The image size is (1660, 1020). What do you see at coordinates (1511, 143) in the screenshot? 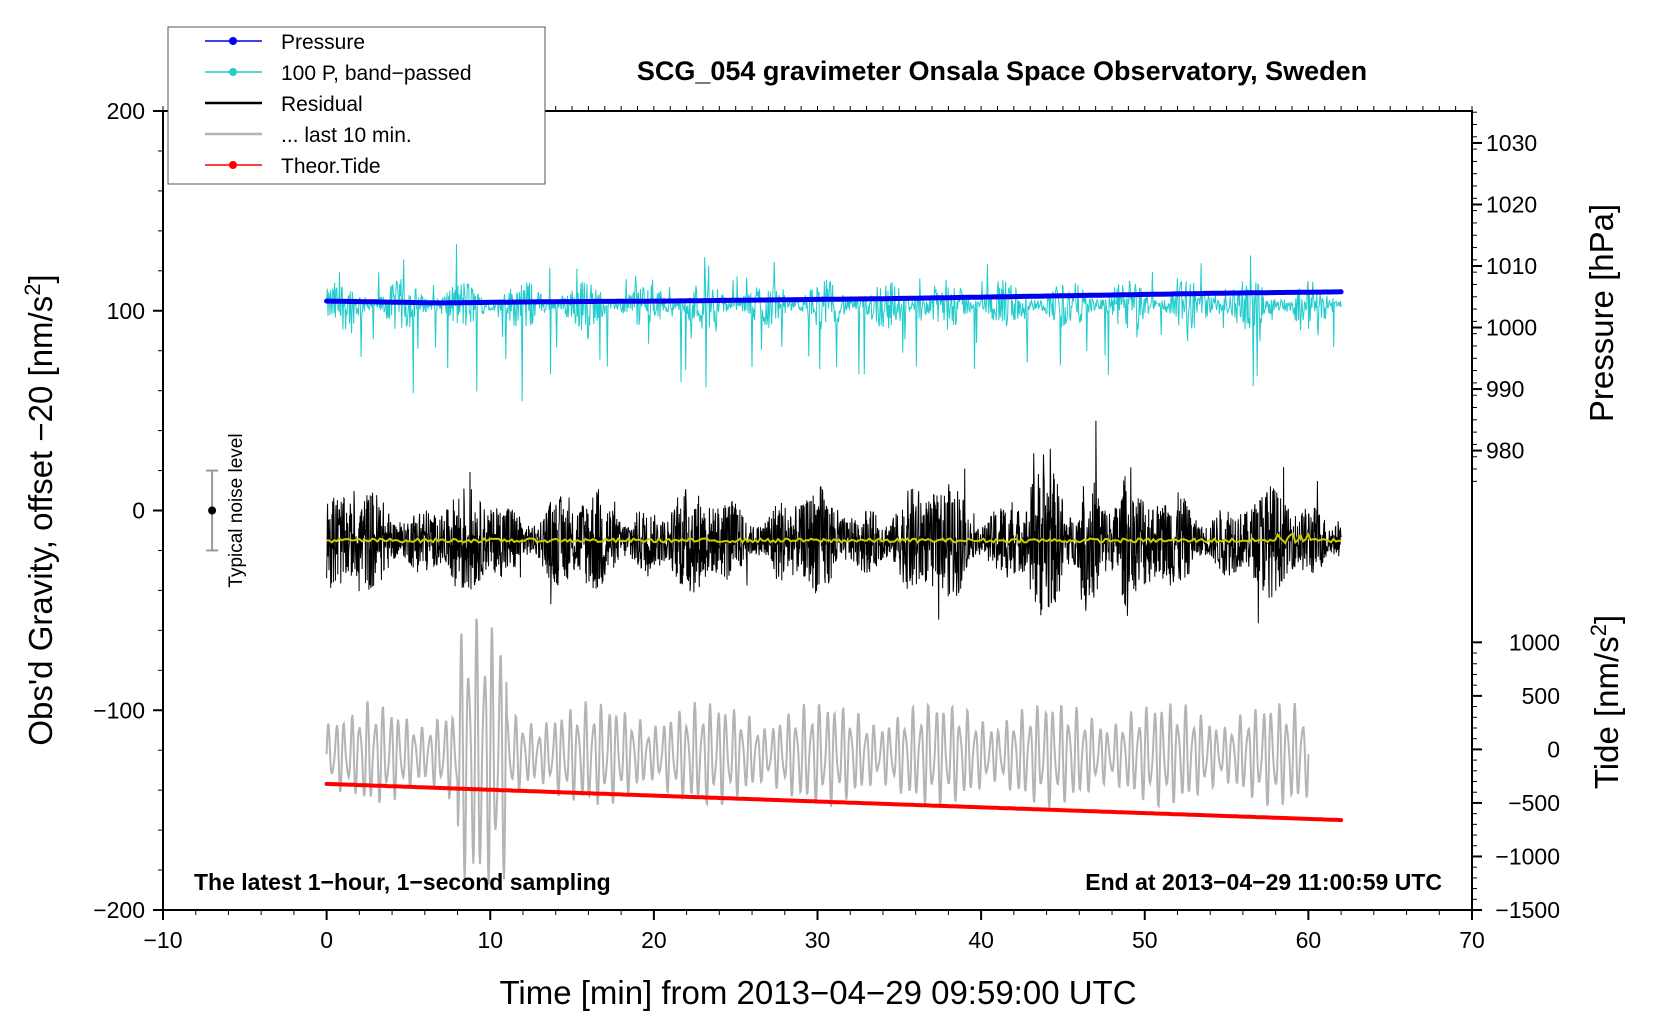
I see `pressure-tick-label: 1030` at bounding box center [1511, 143].